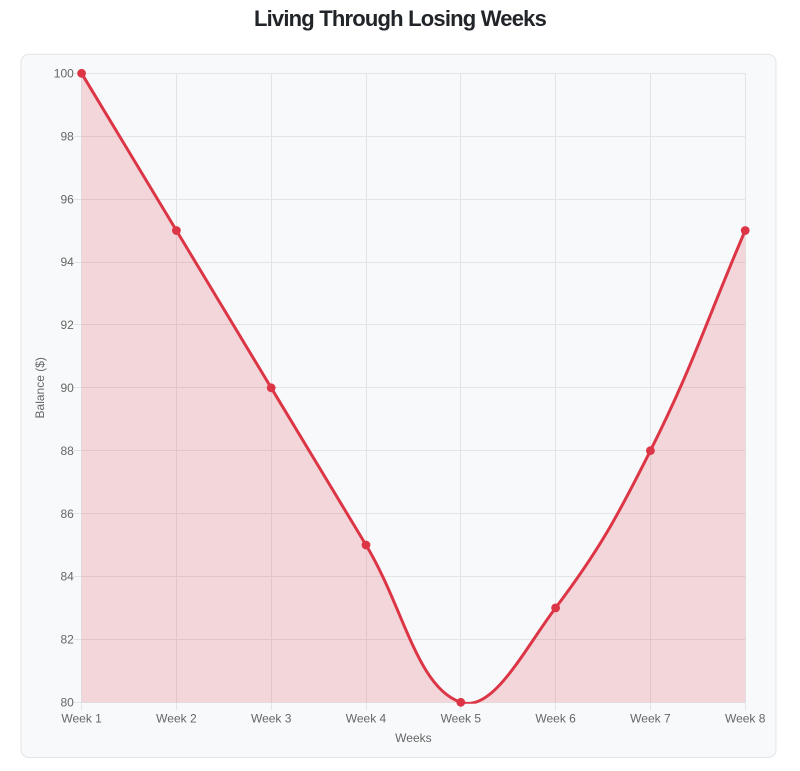  Describe the element at coordinates (67, 136) in the screenshot. I see `svg-text: 98` at that location.